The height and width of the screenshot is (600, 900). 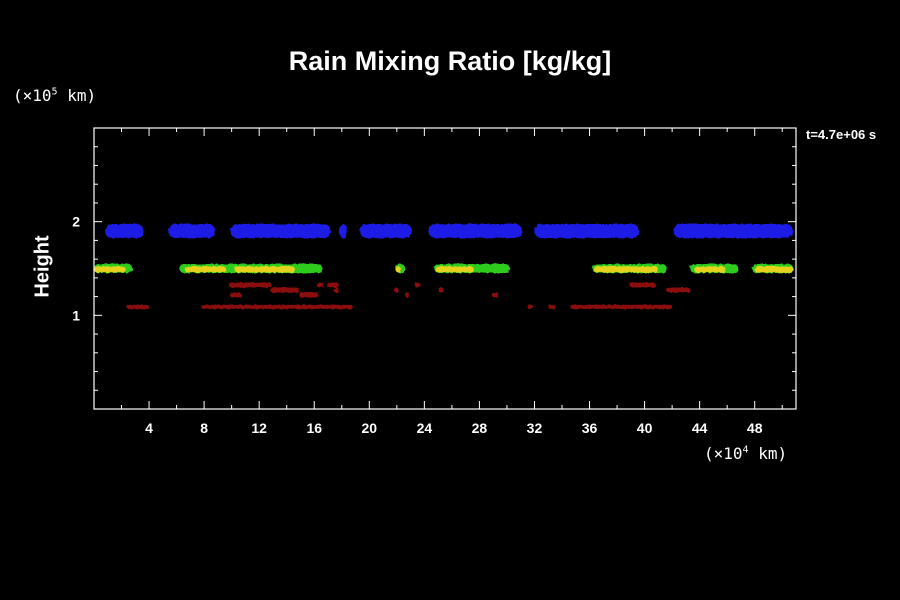 What do you see at coordinates (54, 92) in the screenshot?
I see `y-axis-unit-exponent: 5` at bounding box center [54, 92].